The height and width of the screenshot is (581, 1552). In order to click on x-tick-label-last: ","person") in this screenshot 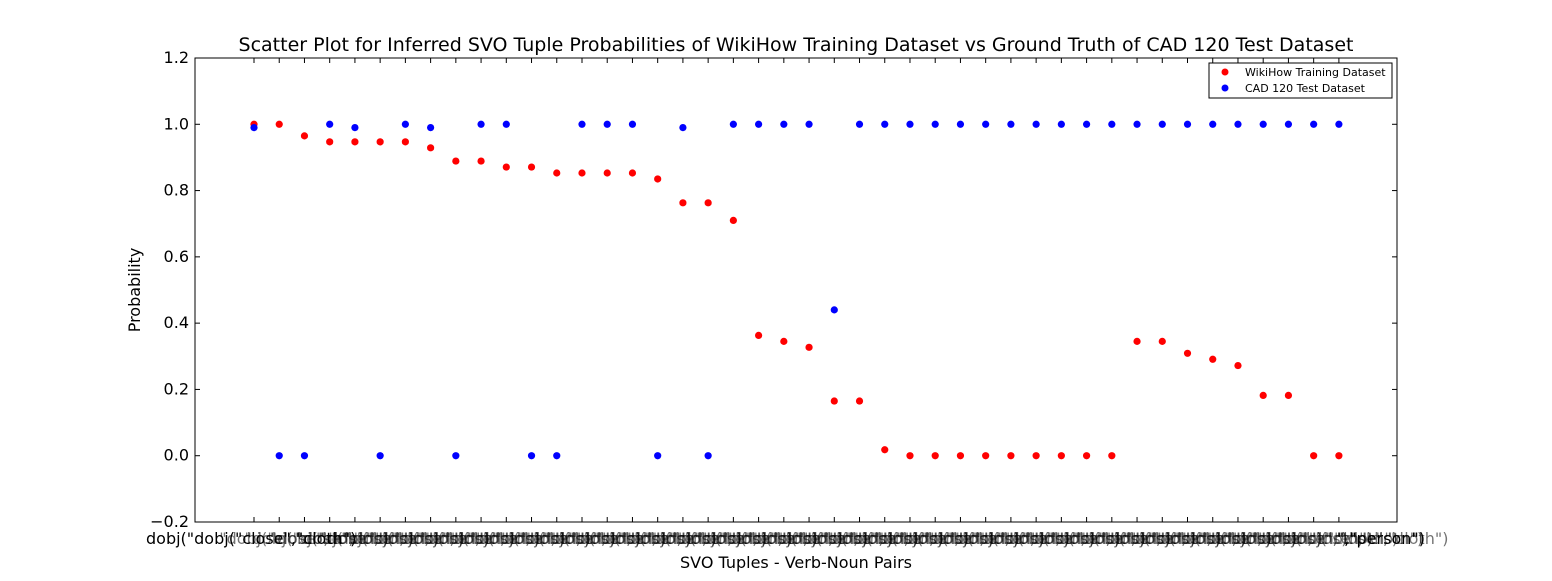, I will do `click(1381, 538)`.